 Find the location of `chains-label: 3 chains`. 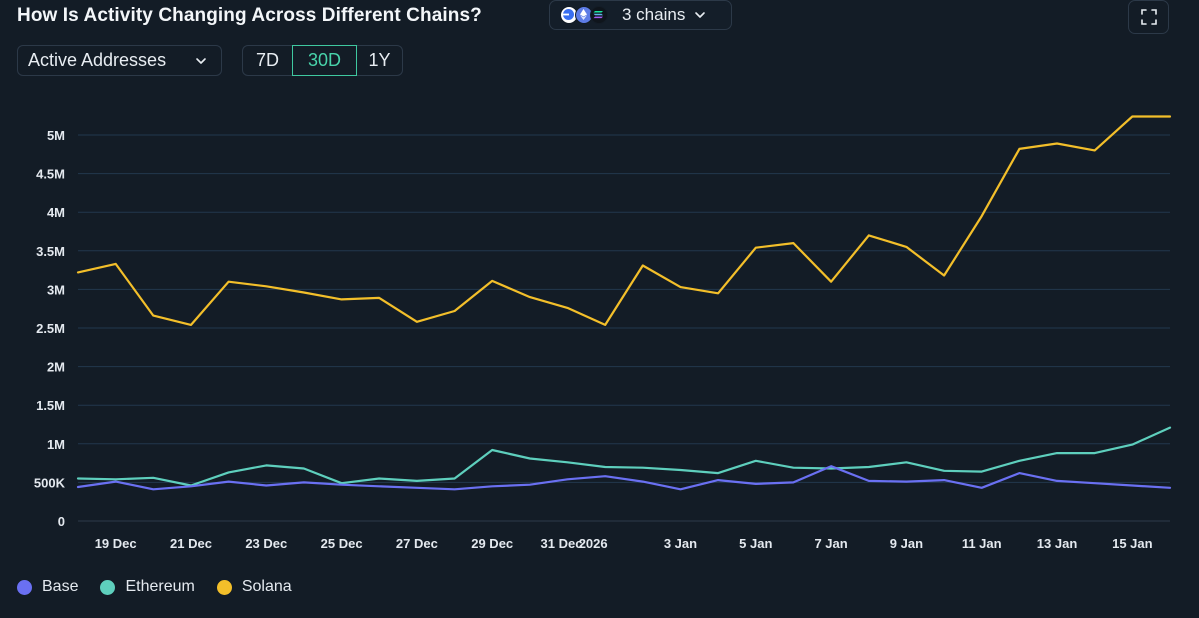

chains-label: 3 chains is located at coordinates (654, 14).